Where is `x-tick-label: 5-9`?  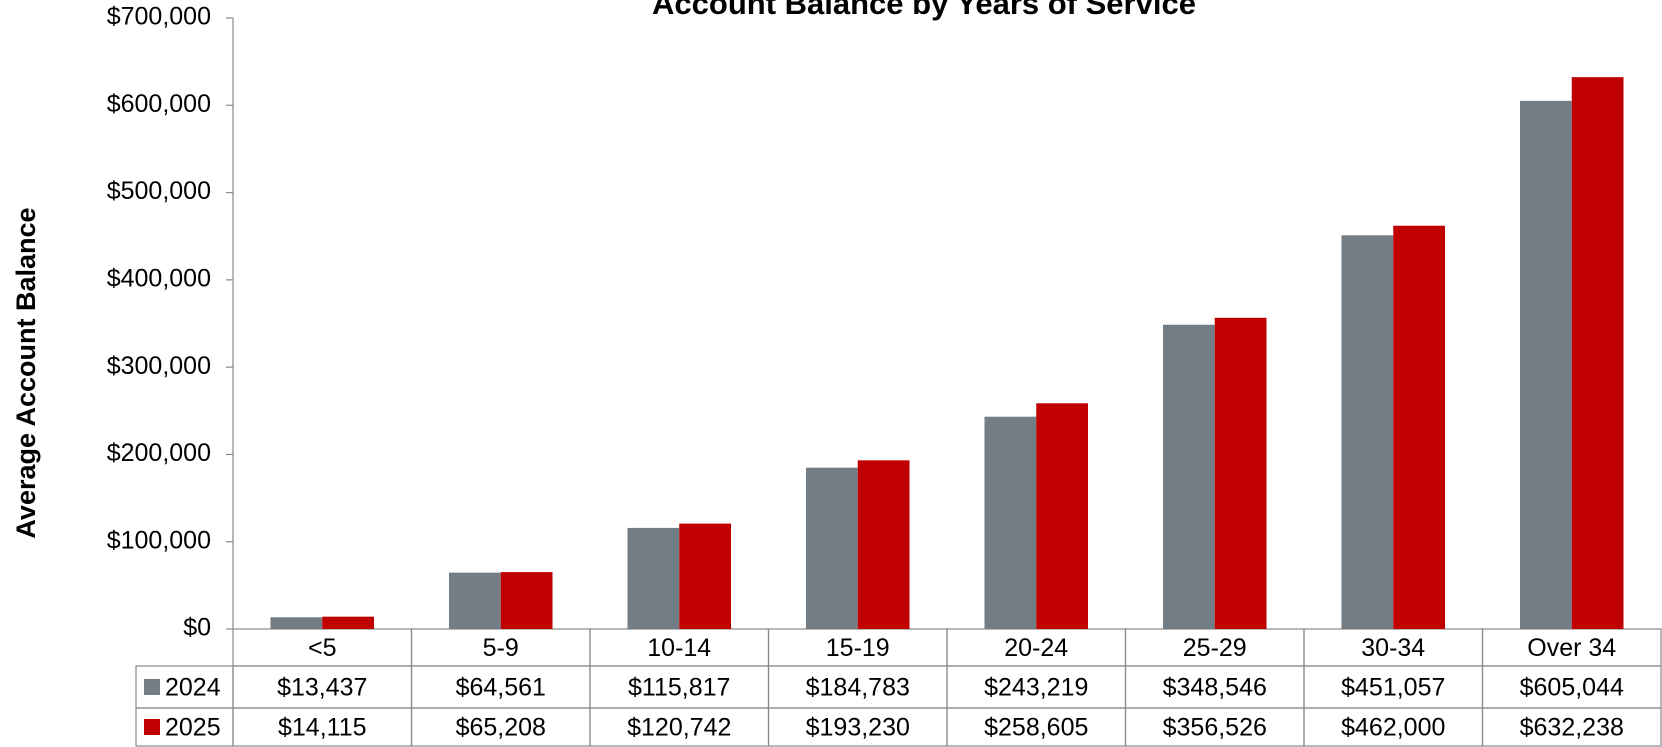
x-tick-label: 5-9 is located at coordinates (501, 648).